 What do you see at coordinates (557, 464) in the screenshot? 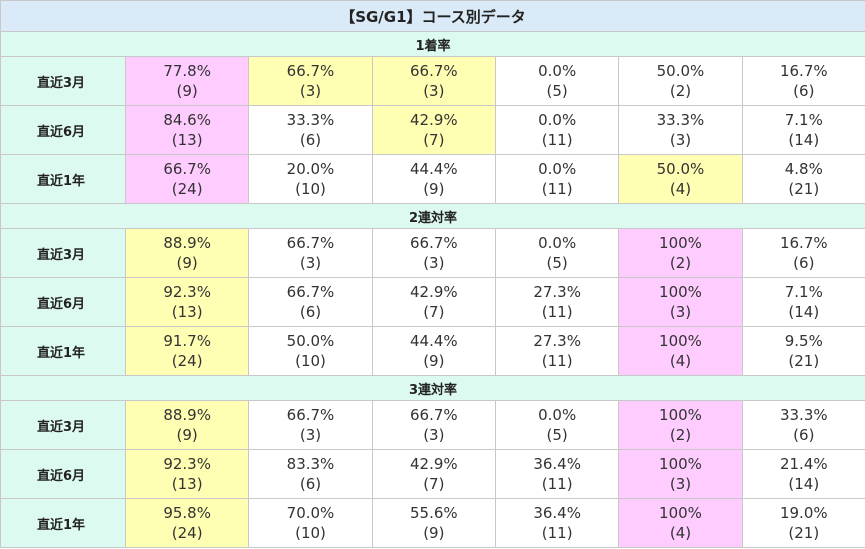
I see `rate-value: 36.4%` at bounding box center [557, 464].